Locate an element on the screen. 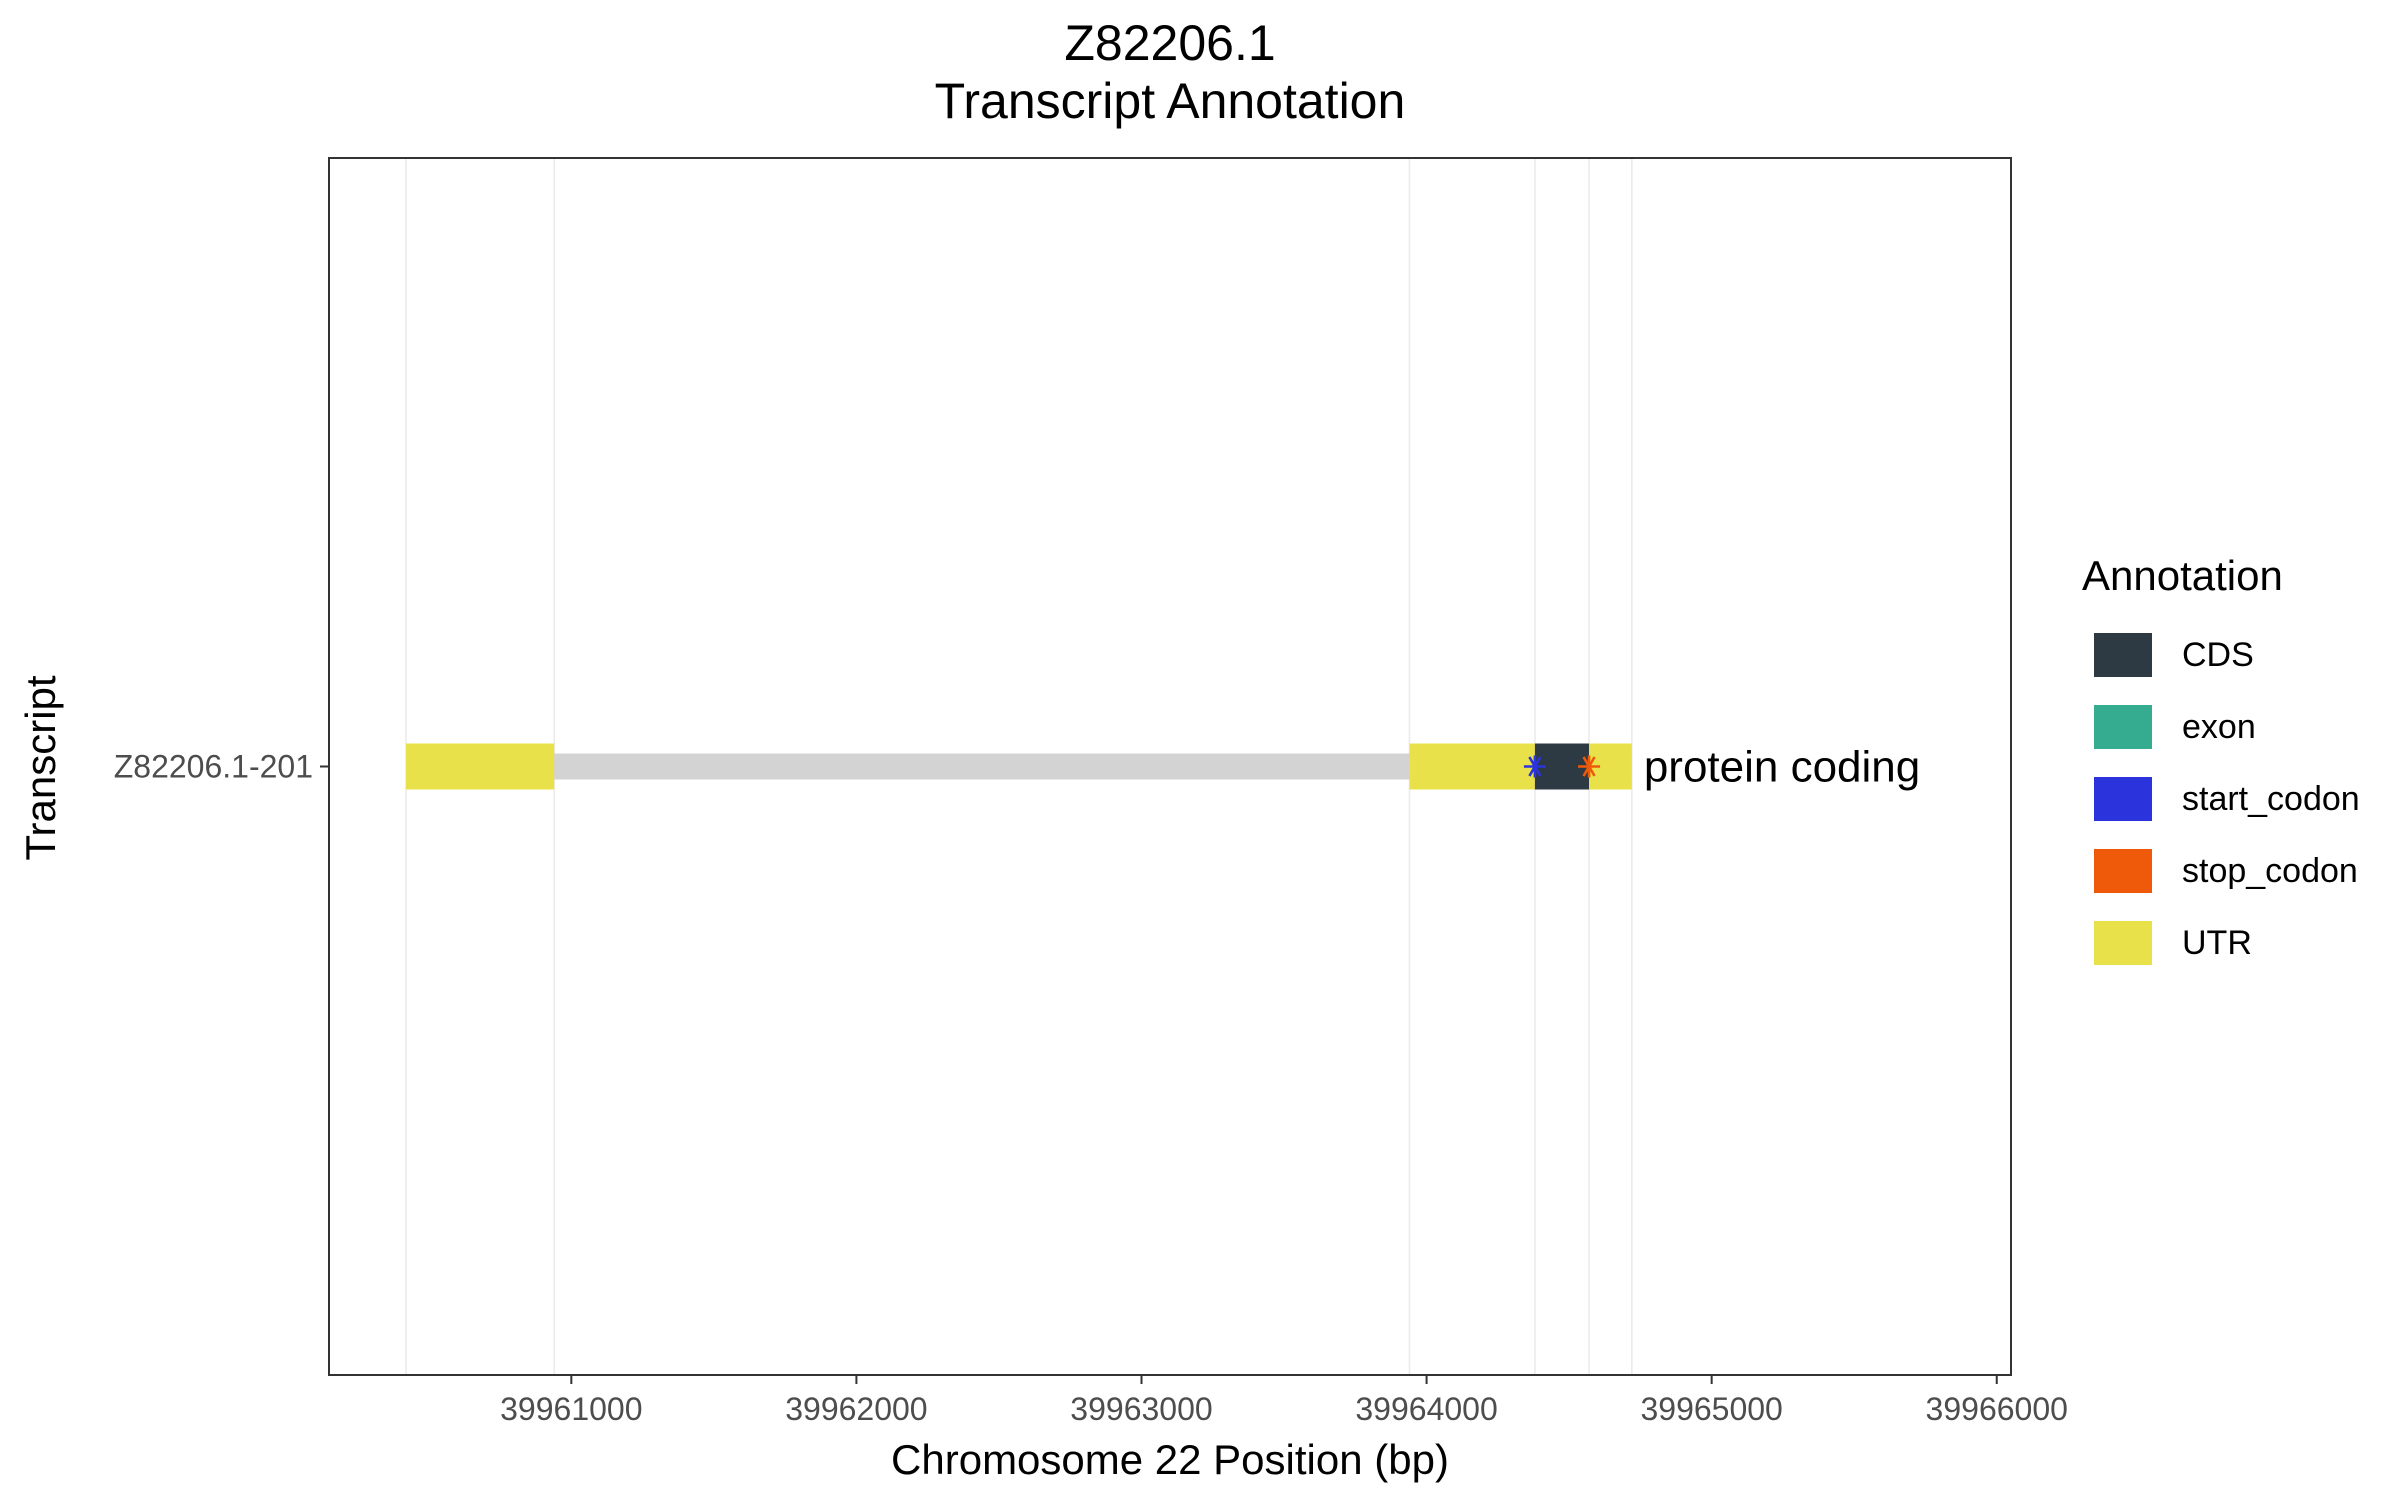 This screenshot has width=2400, height=1500. x-axis-label: Chromosome 22 Position (bp) is located at coordinates (1170, 1459).